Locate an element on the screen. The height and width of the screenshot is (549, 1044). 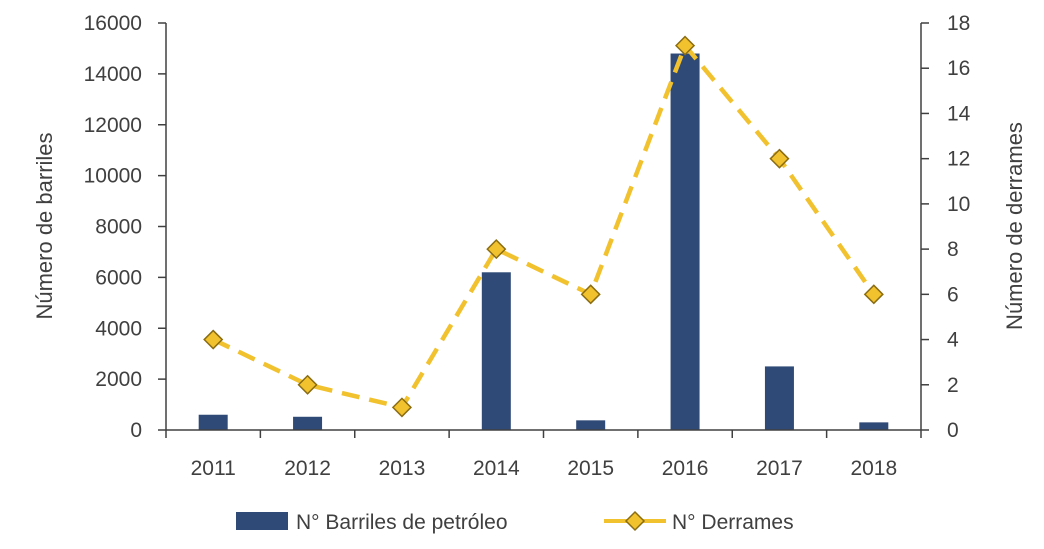
right-tick-label: 10 is located at coordinates (958, 204).